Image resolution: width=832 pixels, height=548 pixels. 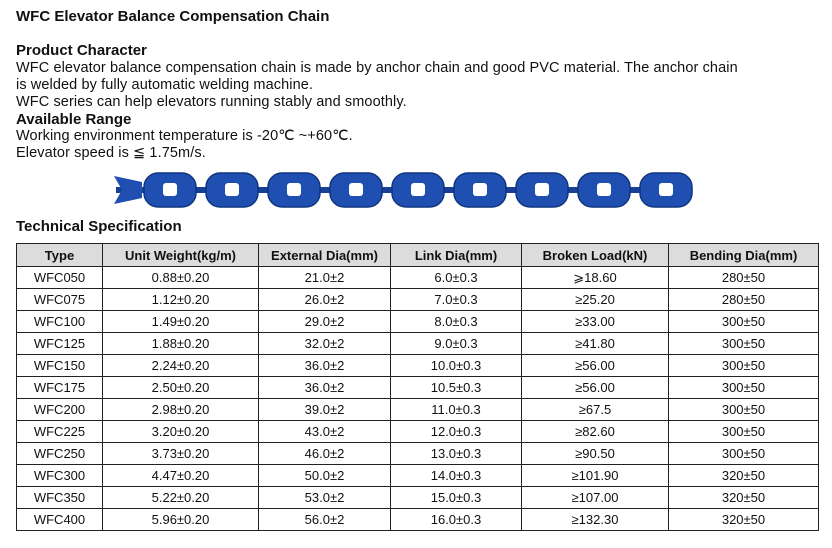 What do you see at coordinates (595, 299) in the screenshot?
I see `table-cell: ≥25.20` at bounding box center [595, 299].